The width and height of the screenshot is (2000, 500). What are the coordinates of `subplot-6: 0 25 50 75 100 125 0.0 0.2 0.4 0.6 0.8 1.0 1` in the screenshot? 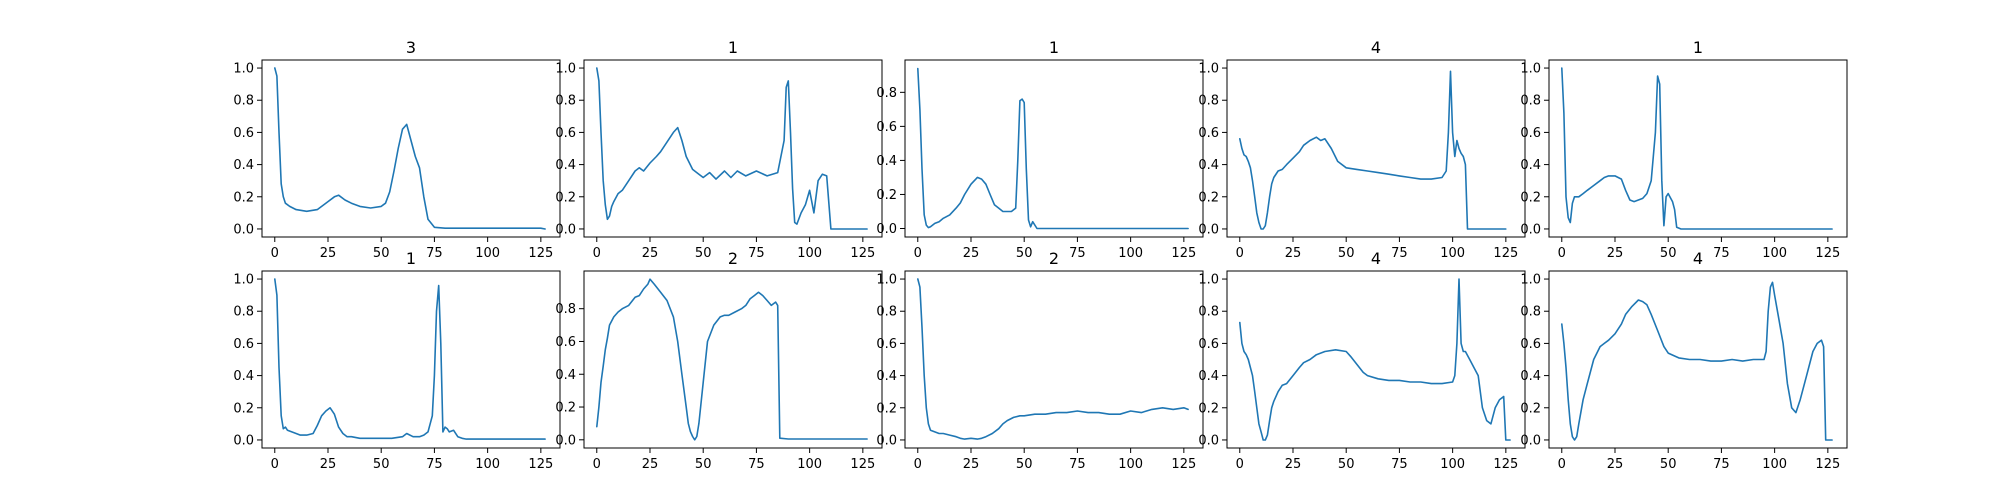 It's located at (397, 360).